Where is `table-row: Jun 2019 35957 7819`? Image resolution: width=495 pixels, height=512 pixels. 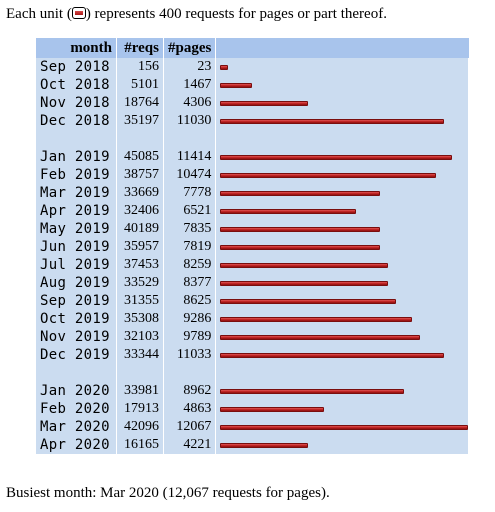 table-row: Jun 2019 35957 7819 is located at coordinates (253, 247).